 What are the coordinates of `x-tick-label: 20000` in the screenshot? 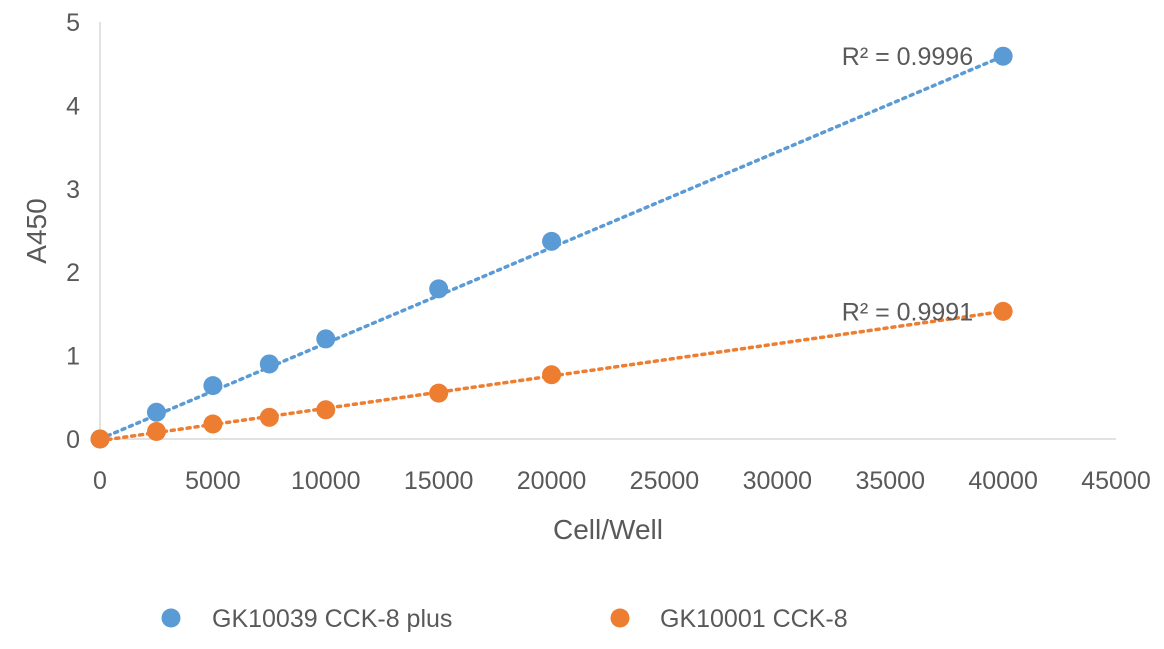 It's located at (552, 481).